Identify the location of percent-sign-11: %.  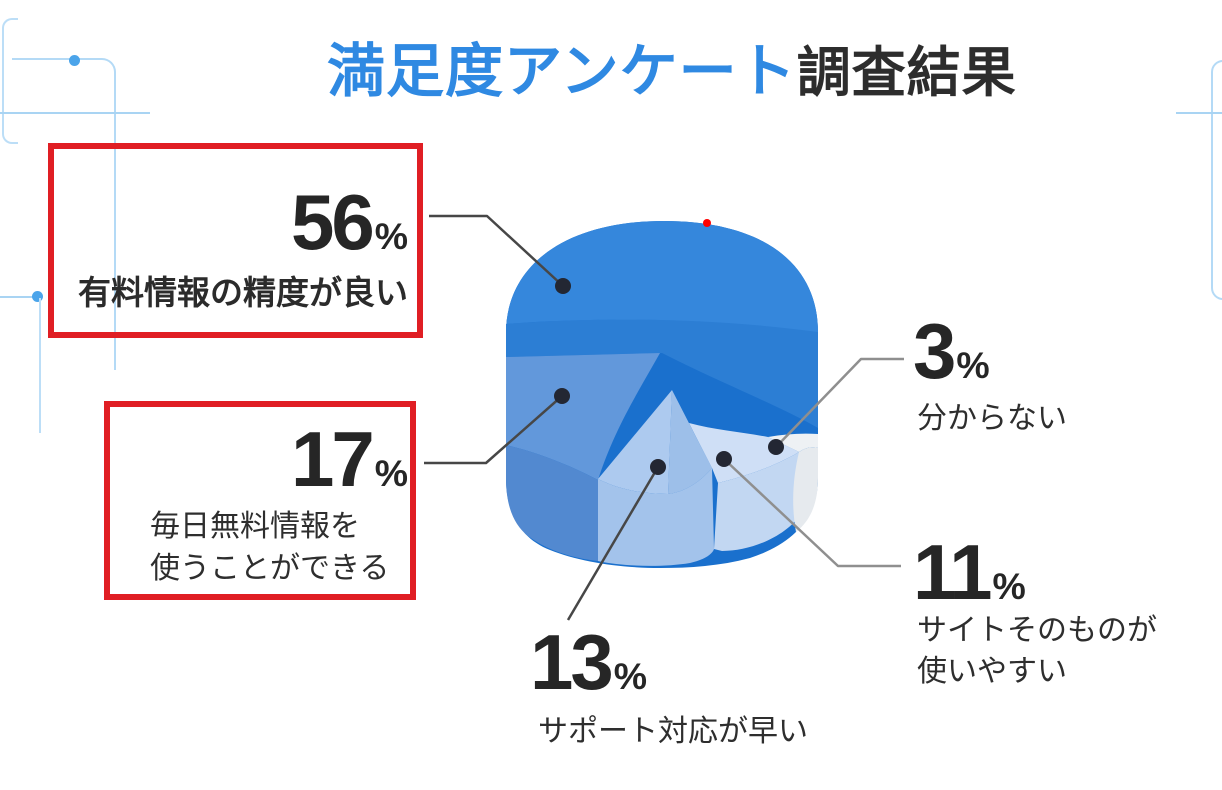
(1009, 586).